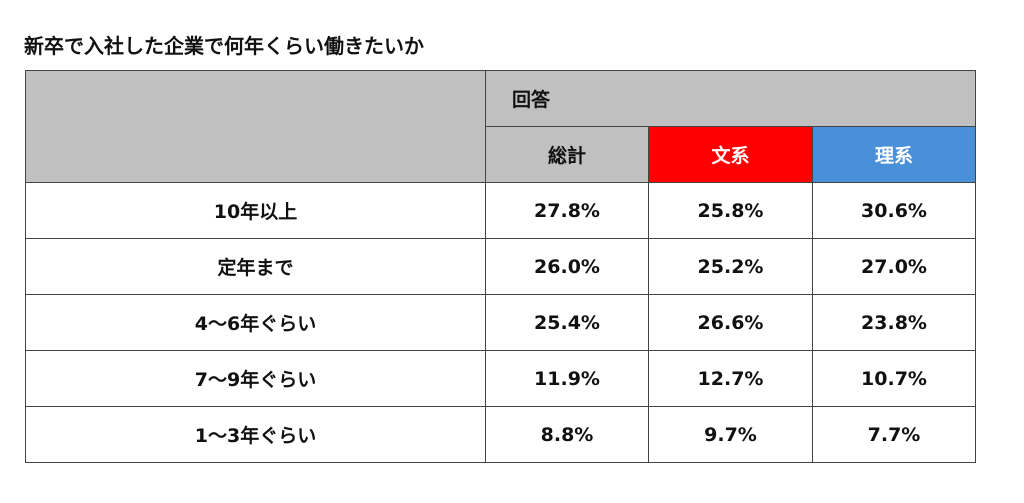  Describe the element at coordinates (730, 154) in the screenshot. I see `column-header-bunkei: 文系` at that location.